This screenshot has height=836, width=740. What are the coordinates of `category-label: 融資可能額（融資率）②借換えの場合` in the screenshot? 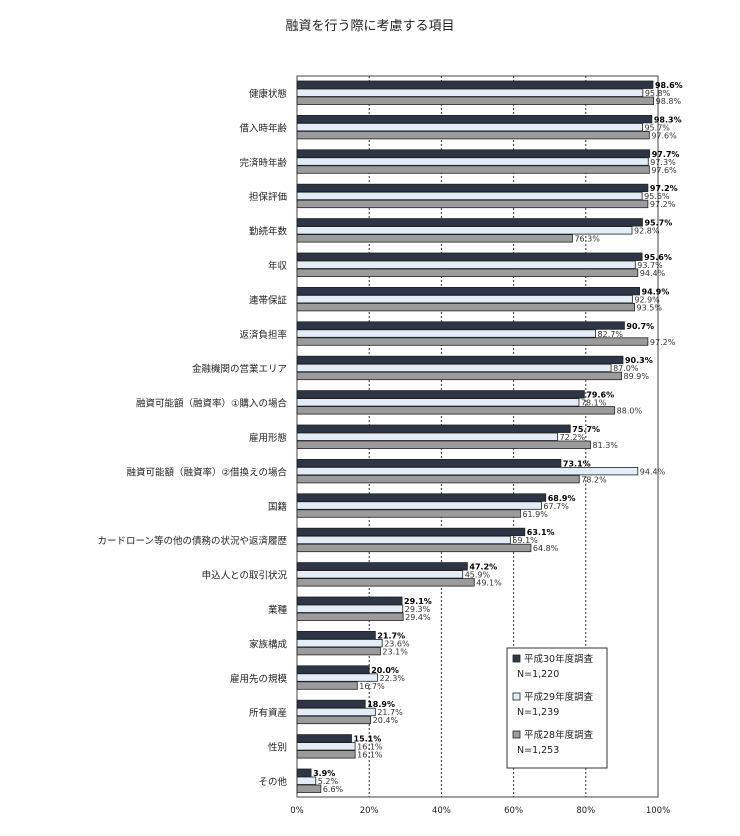 It's located at (206, 472).